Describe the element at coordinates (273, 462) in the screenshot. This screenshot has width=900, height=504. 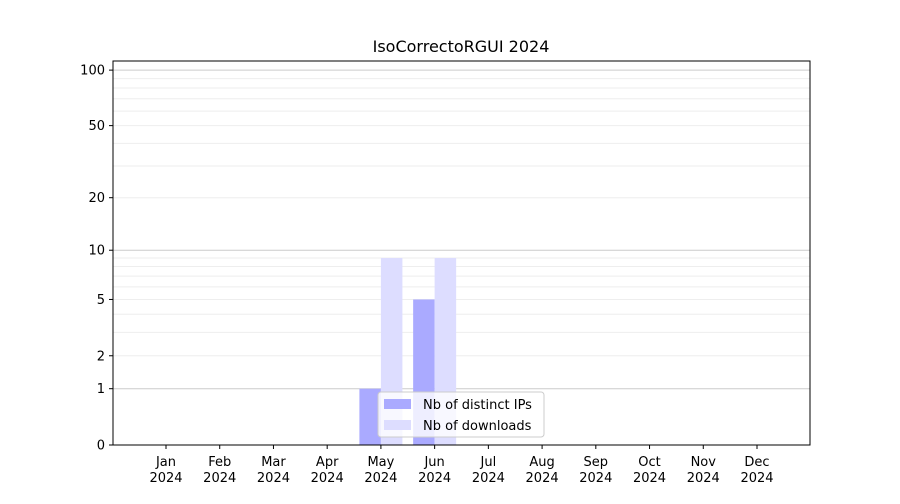
I see `x-tick-label: Mar` at that location.